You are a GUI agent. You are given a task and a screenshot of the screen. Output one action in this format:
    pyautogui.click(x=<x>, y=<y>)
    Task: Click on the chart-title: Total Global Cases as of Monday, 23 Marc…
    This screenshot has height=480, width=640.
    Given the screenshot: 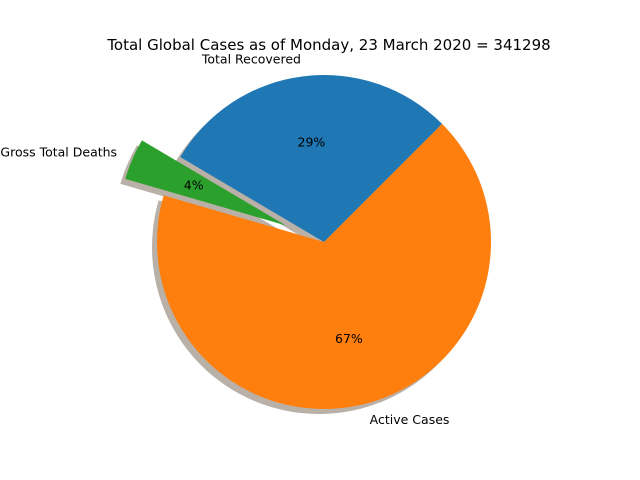 What is the action you would take?
    pyautogui.click(x=328, y=45)
    